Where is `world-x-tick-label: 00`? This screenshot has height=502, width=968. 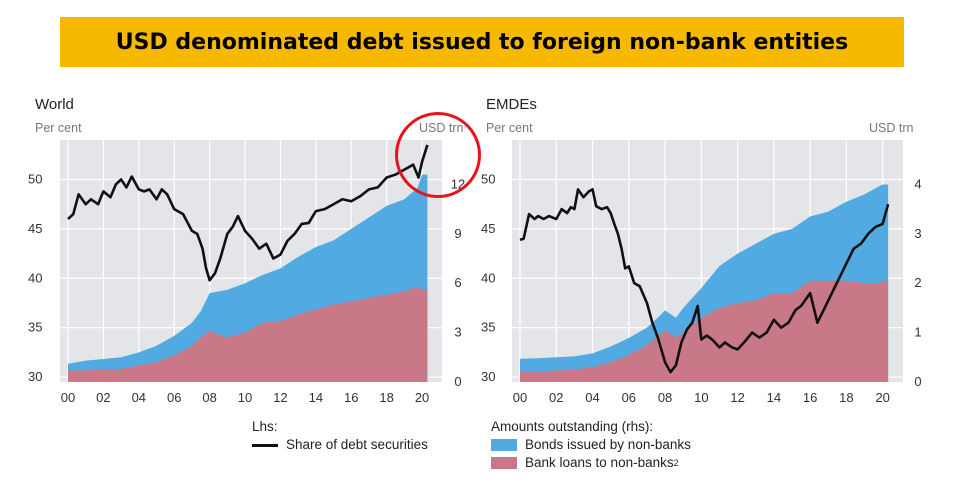
world-x-tick-label: 00 is located at coordinates (68, 397).